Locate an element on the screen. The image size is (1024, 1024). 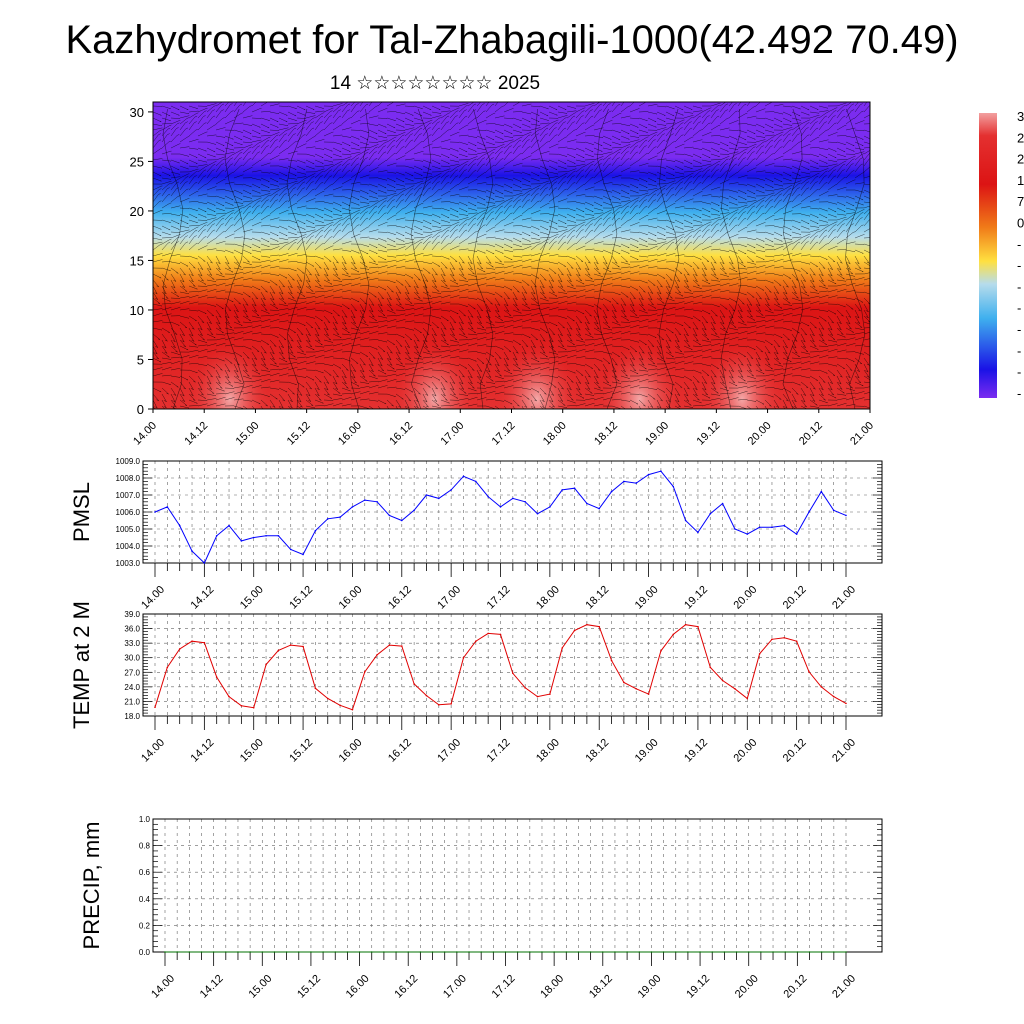
y-tick-label: 25 is located at coordinates (137, 161).